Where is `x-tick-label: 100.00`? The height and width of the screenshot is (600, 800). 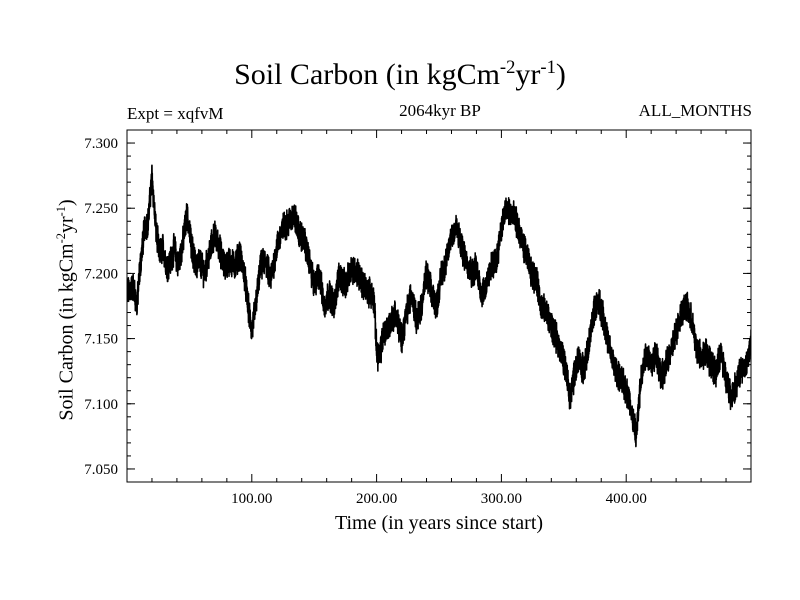 x-tick-label: 100.00 is located at coordinates (251, 499).